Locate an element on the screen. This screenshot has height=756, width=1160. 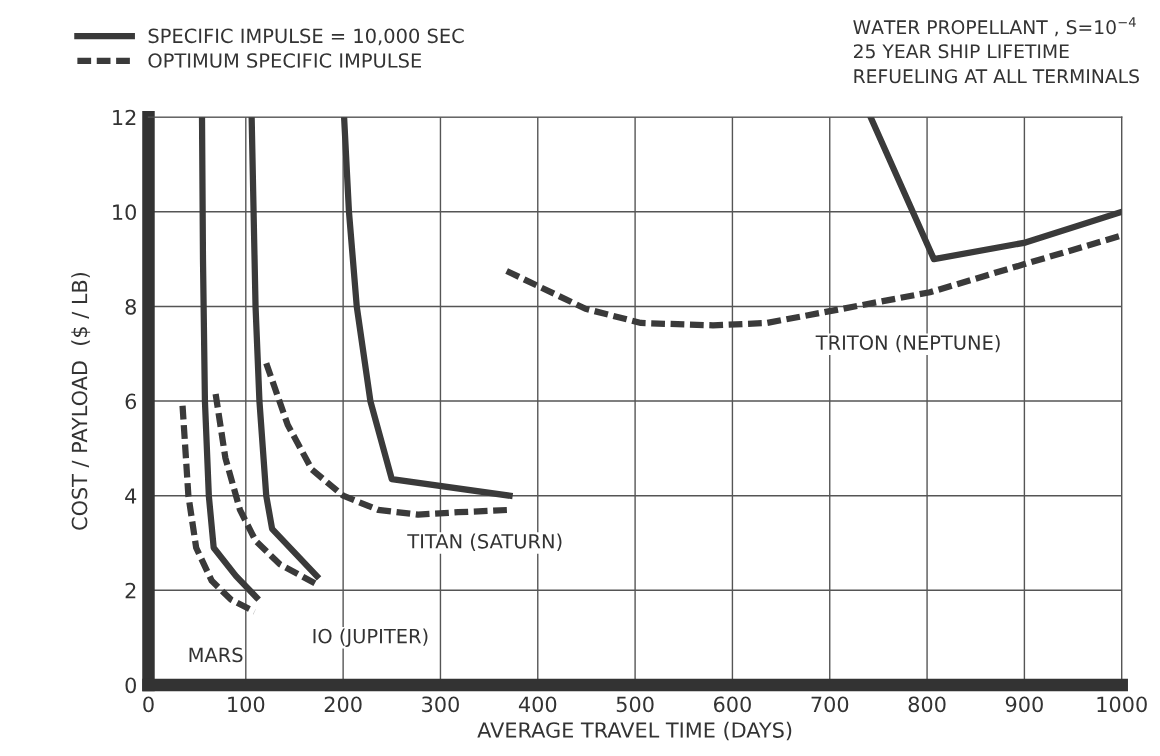
y-tick-label: 12 is located at coordinates (124, 117).